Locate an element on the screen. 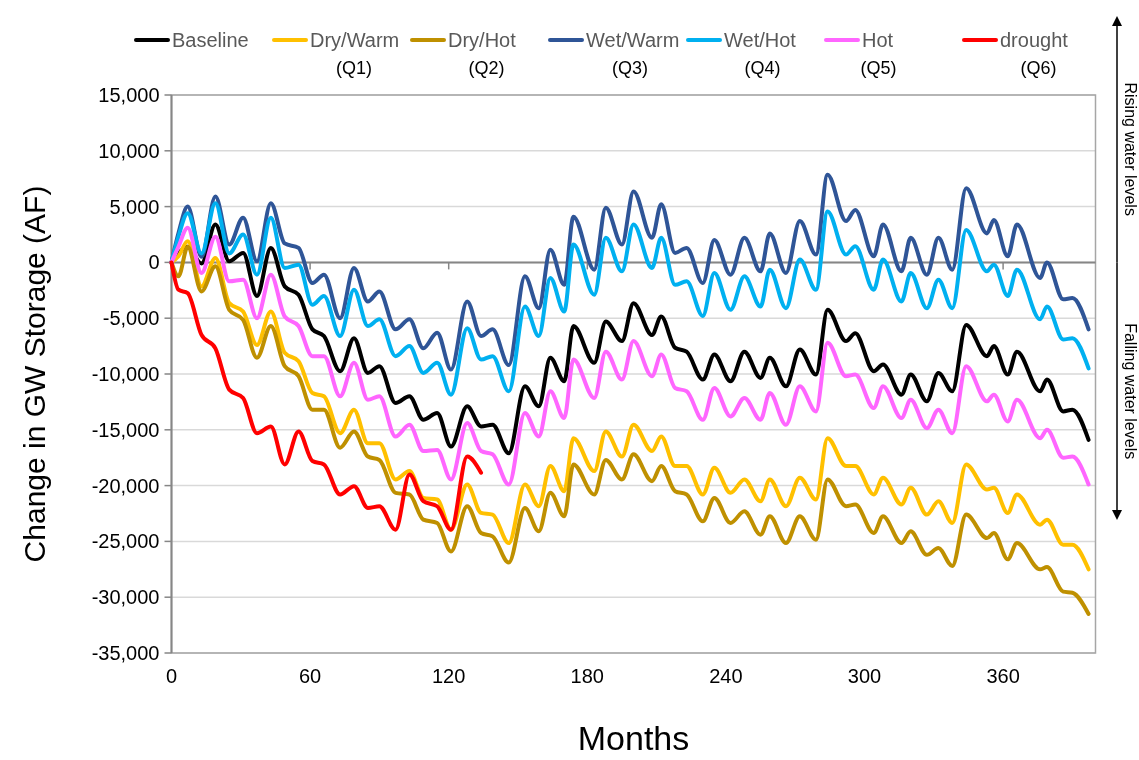  y-tick-label: -15,000 is located at coordinates (125, 429).